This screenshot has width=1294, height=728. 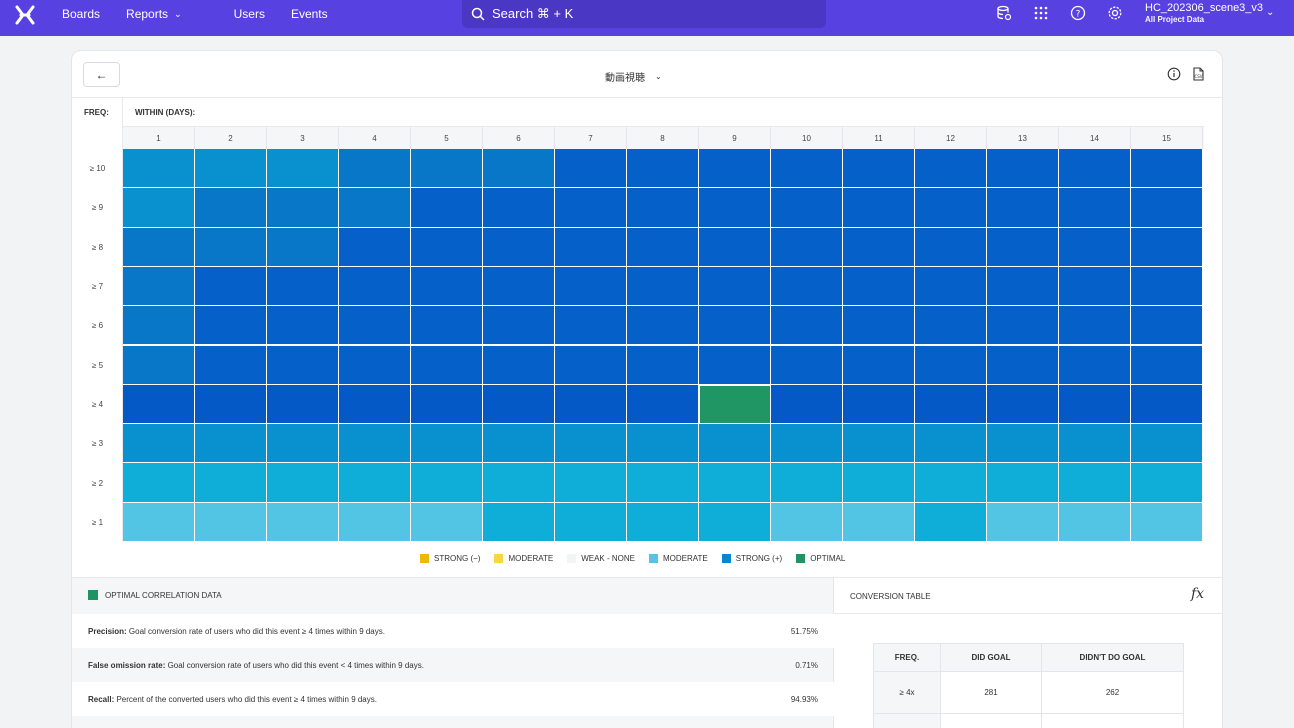 What do you see at coordinates (1270, 12) in the screenshot?
I see `chevron-down-icon: ⌄` at bounding box center [1270, 12].